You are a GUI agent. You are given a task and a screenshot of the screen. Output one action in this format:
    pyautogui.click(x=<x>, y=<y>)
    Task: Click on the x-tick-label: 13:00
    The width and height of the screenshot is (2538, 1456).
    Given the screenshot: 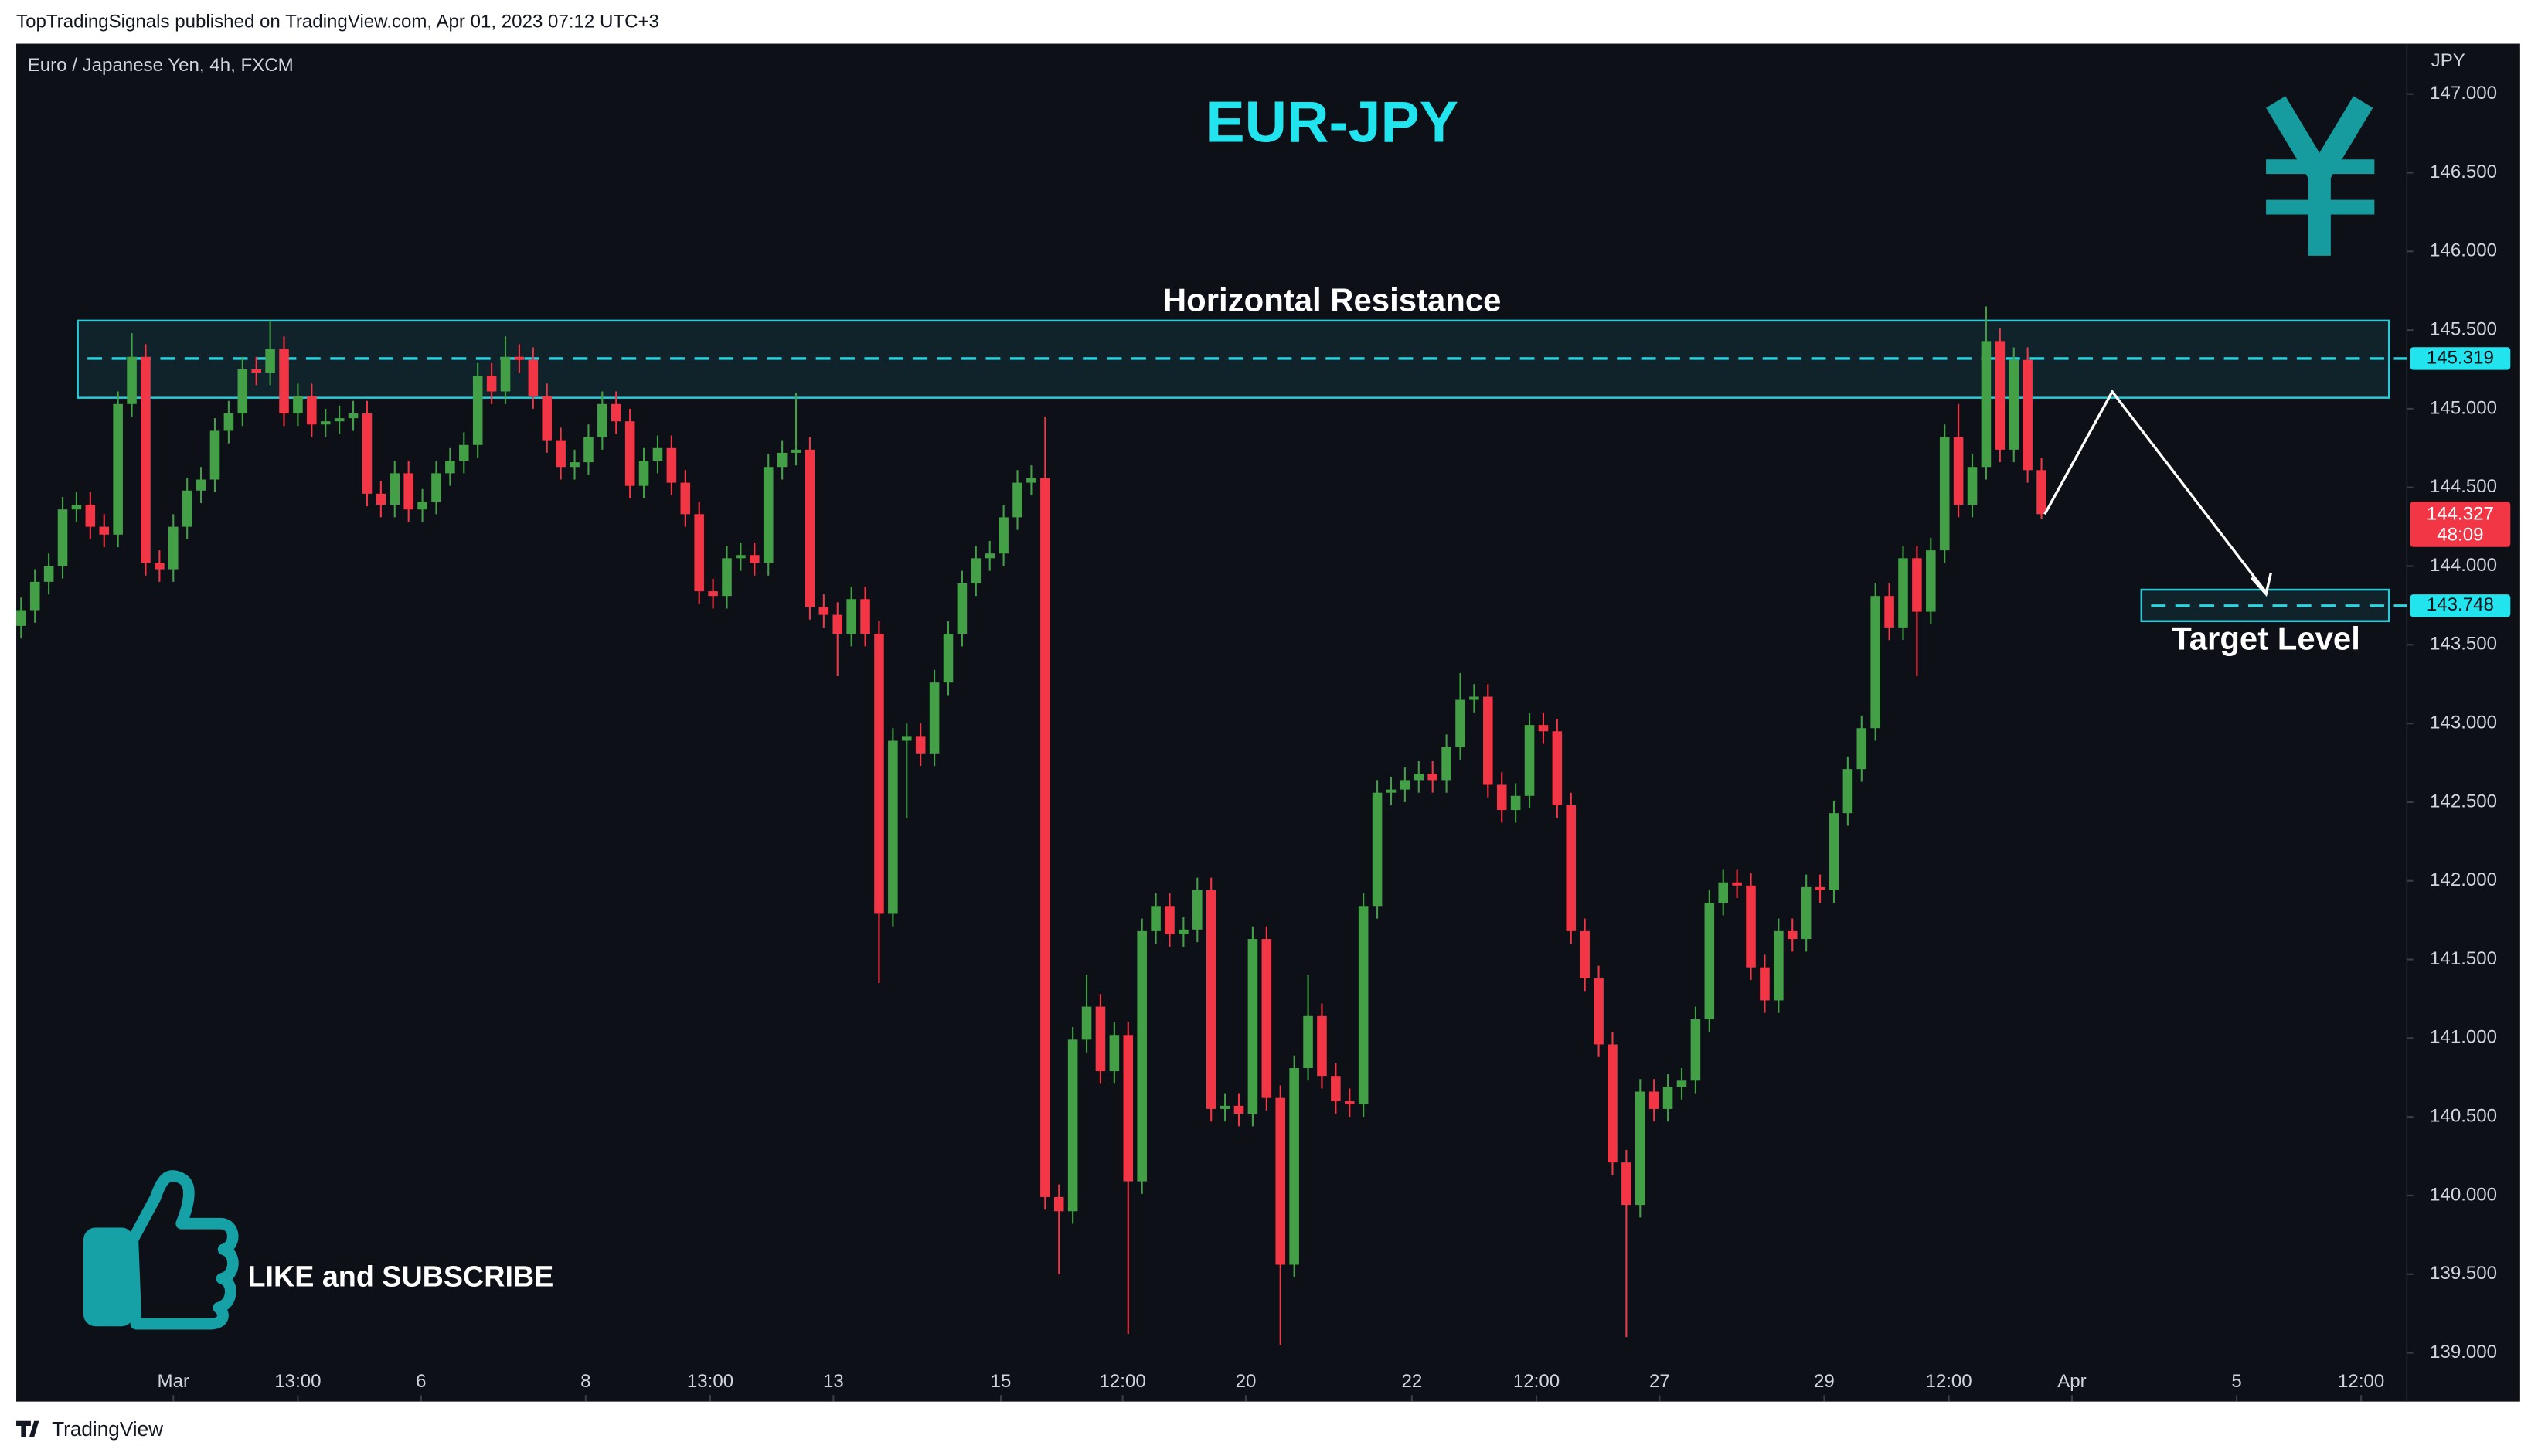 What is the action you would take?
    pyautogui.click(x=297, y=1382)
    